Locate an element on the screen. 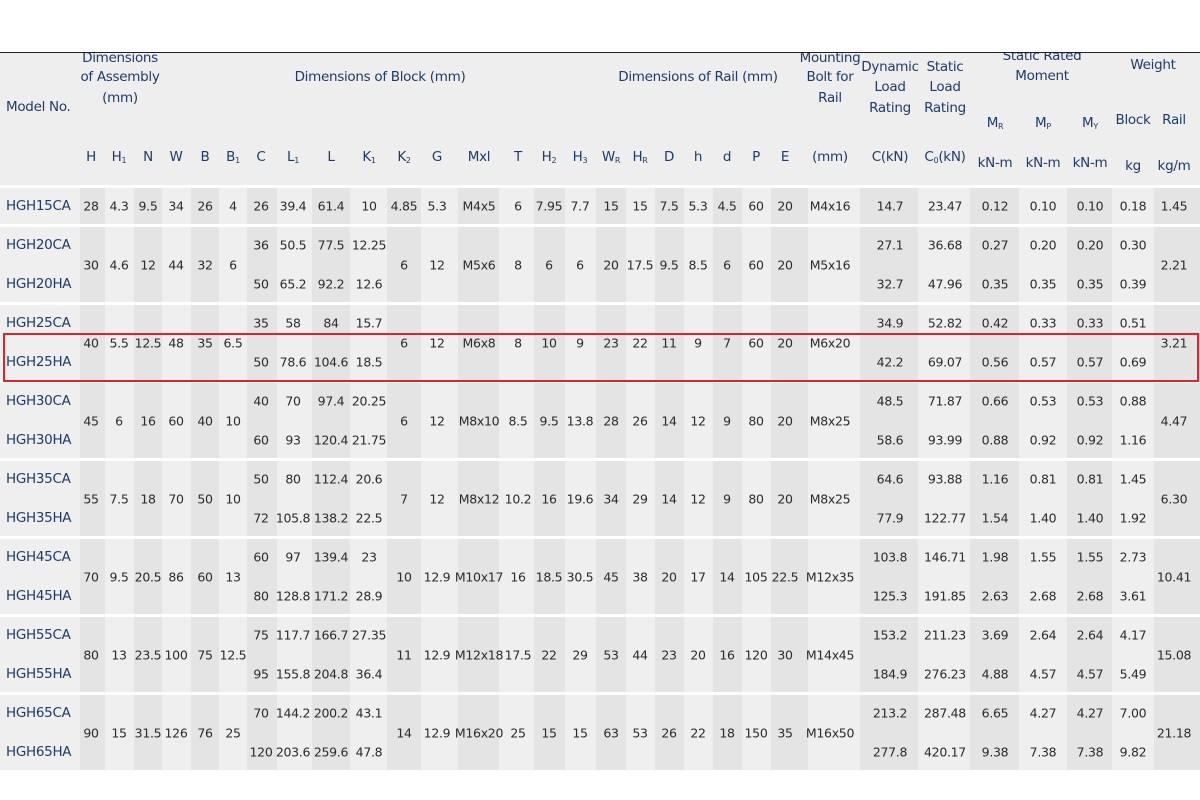  column-header: W is located at coordinates (175, 157).